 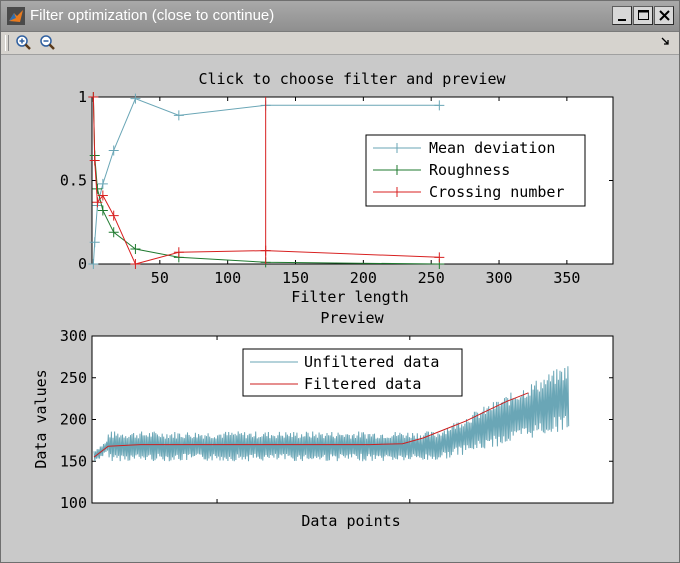 What do you see at coordinates (622, 20) in the screenshot?
I see `minimize-icon` at bounding box center [622, 20].